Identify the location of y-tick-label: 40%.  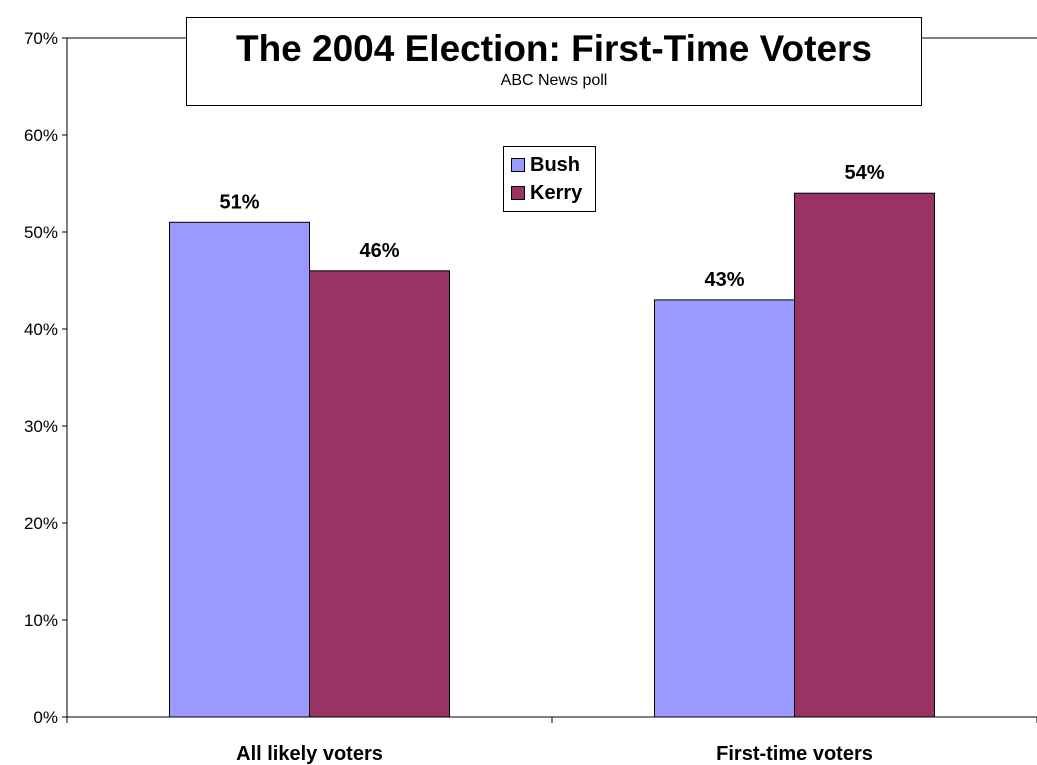
(41, 329).